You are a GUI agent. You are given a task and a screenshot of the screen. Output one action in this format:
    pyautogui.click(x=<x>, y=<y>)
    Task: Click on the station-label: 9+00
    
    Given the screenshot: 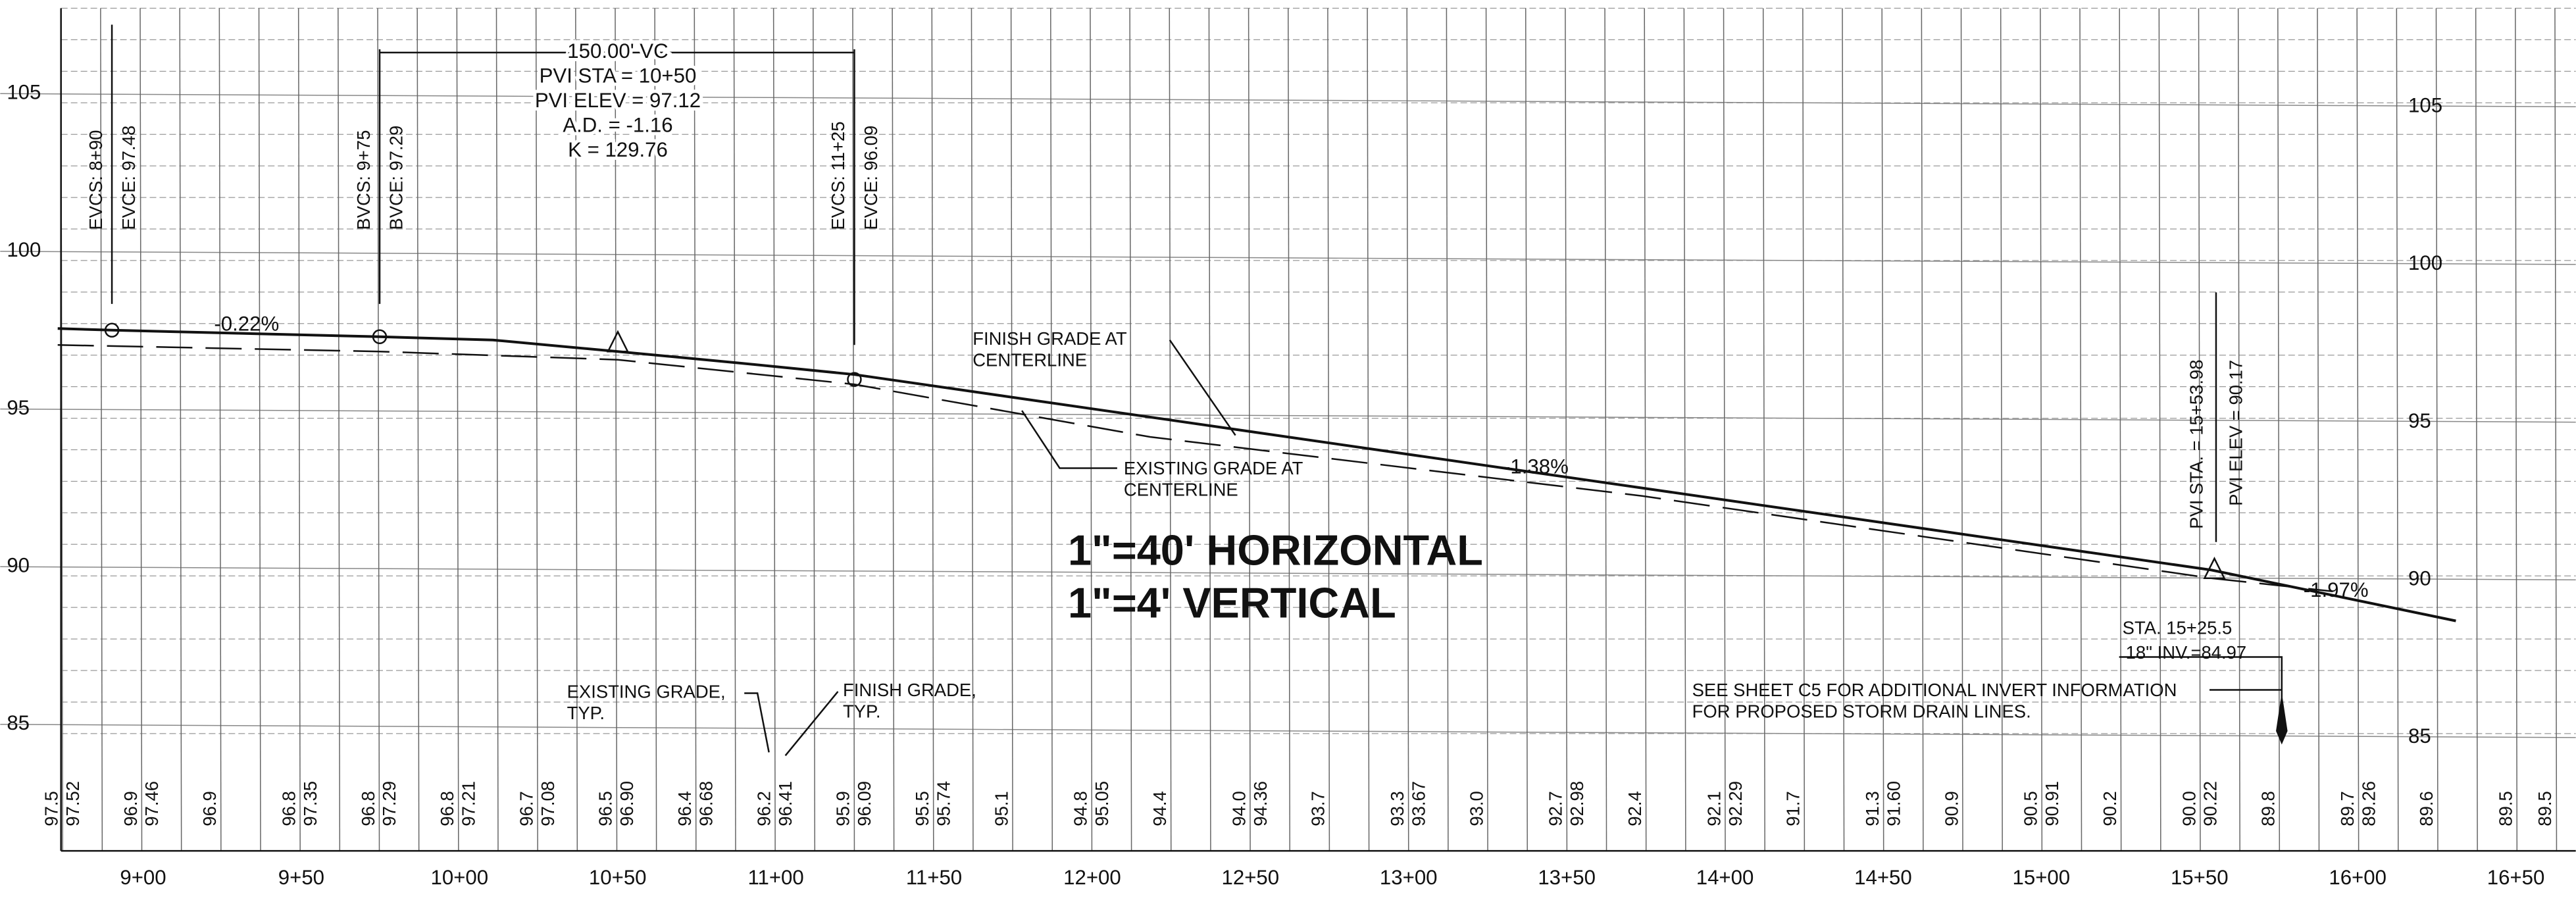 What is the action you would take?
    pyautogui.click(x=143, y=877)
    